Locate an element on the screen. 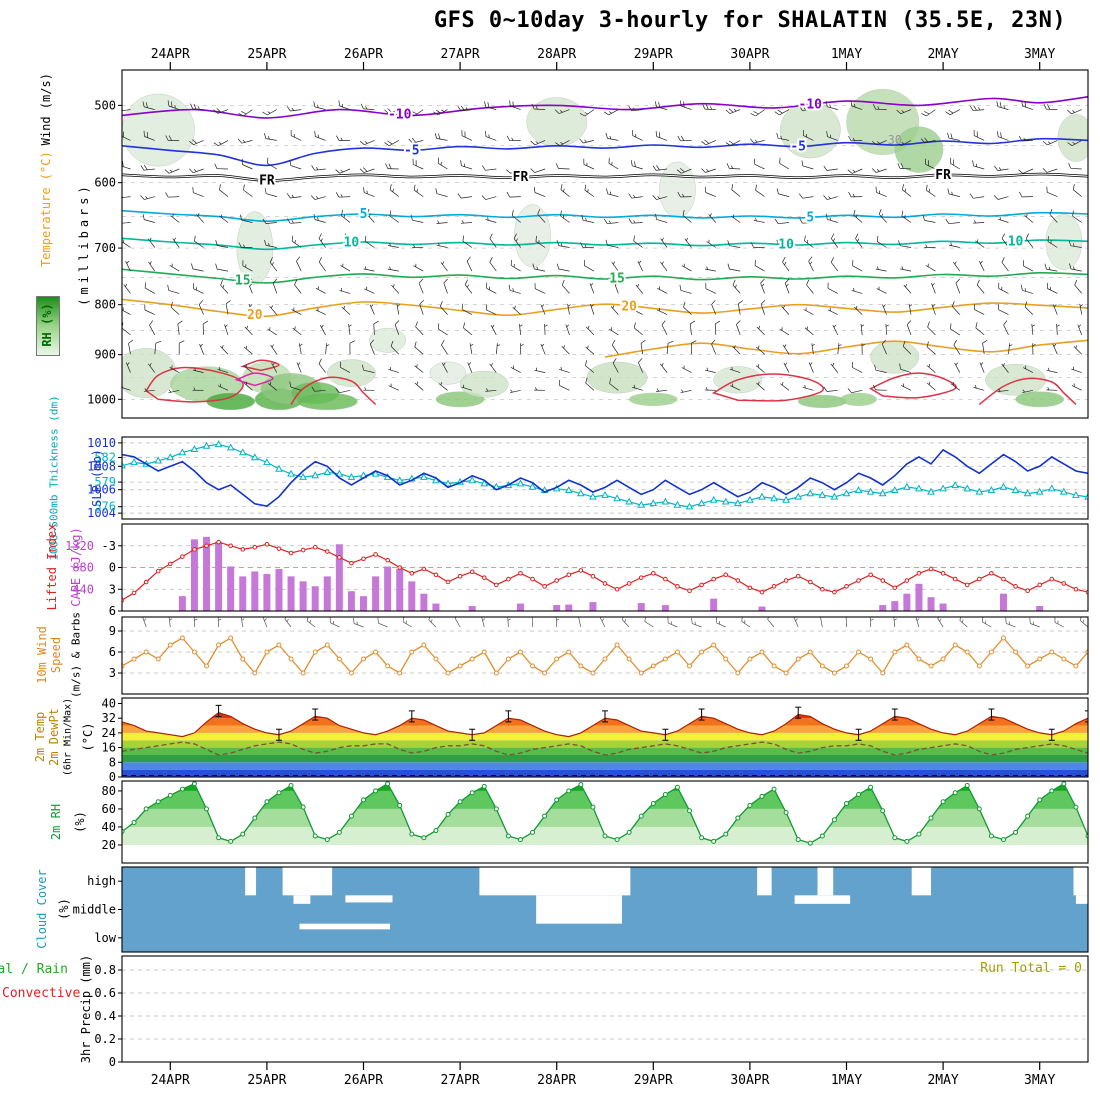 This screenshot has height=1100, width=1100. svg-text: 16 is located at coordinates (109, 748).